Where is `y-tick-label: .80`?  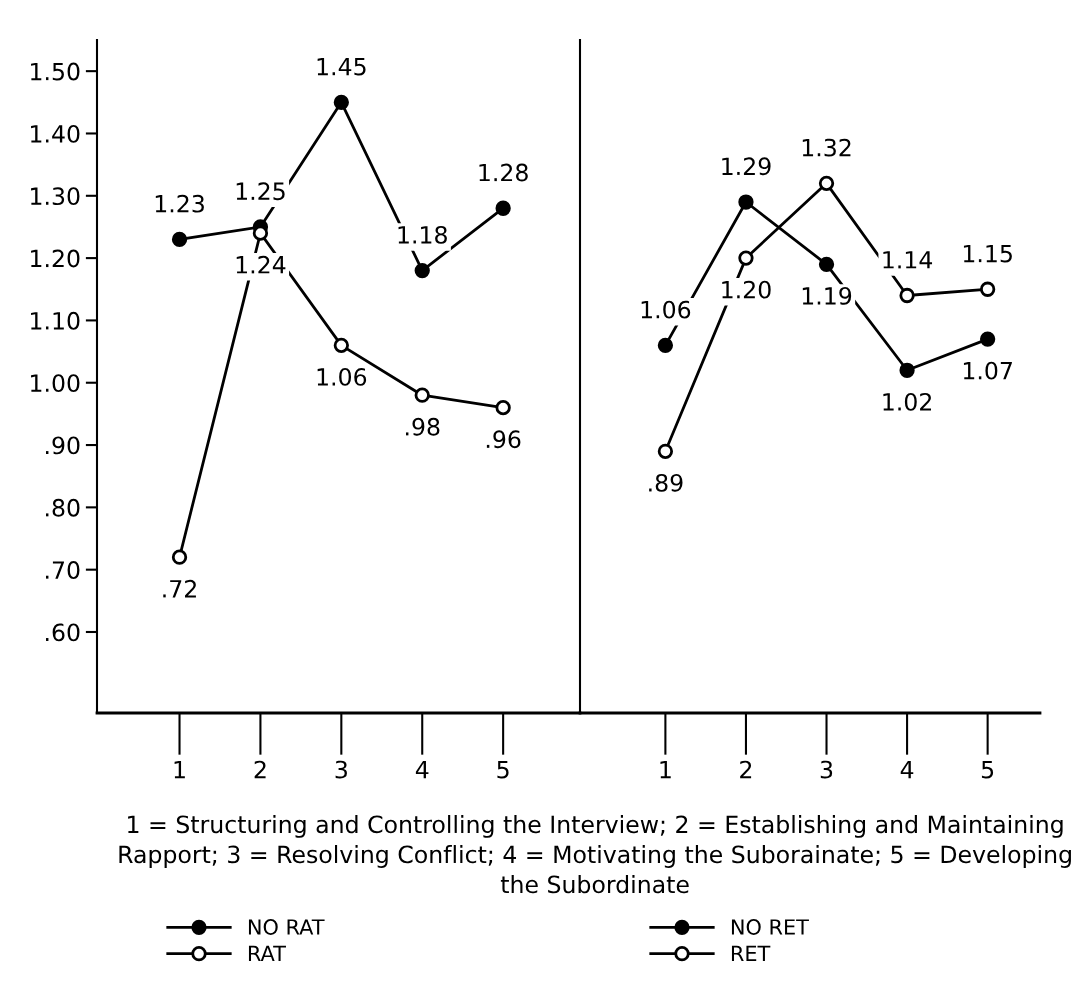 y-tick-label: .80 is located at coordinates (63, 507).